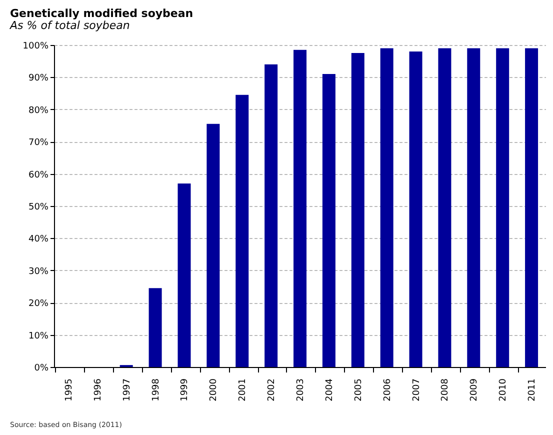 The height and width of the screenshot is (435, 553). What do you see at coordinates (301, 390) in the screenshot?
I see `x-tick-label: 2003` at bounding box center [301, 390].